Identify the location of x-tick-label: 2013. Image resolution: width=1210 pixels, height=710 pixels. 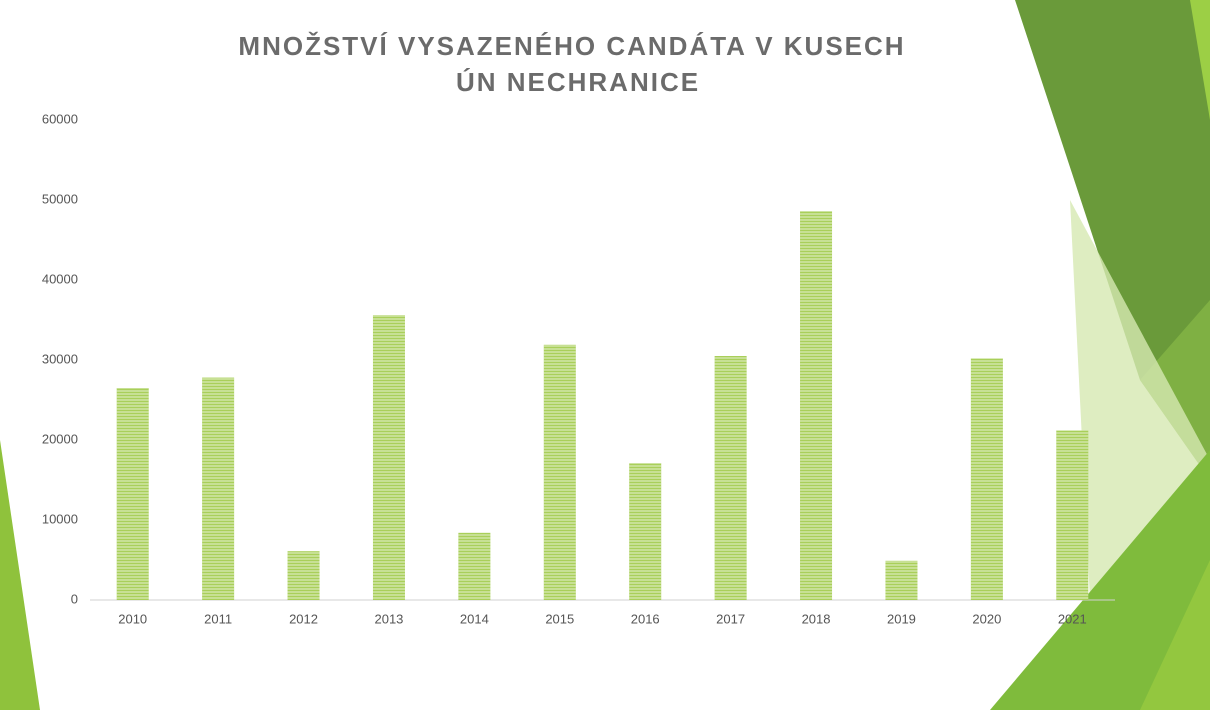
(388, 618).